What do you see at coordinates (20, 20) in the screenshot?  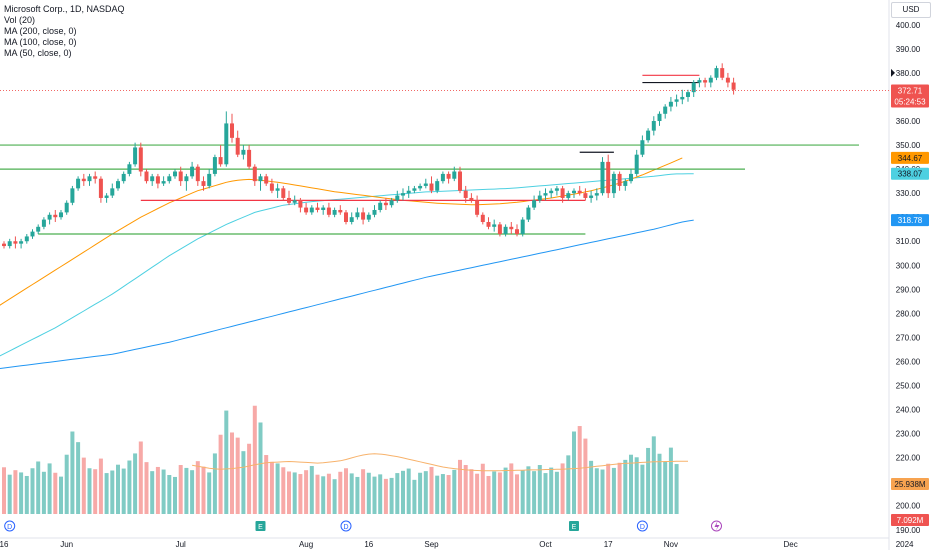 I see `indicator-volume: Vol (20)` at bounding box center [20, 20].